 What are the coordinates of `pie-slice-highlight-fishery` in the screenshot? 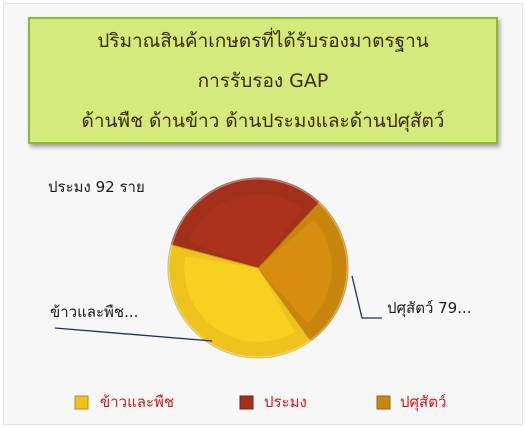 It's located at (246, 231).